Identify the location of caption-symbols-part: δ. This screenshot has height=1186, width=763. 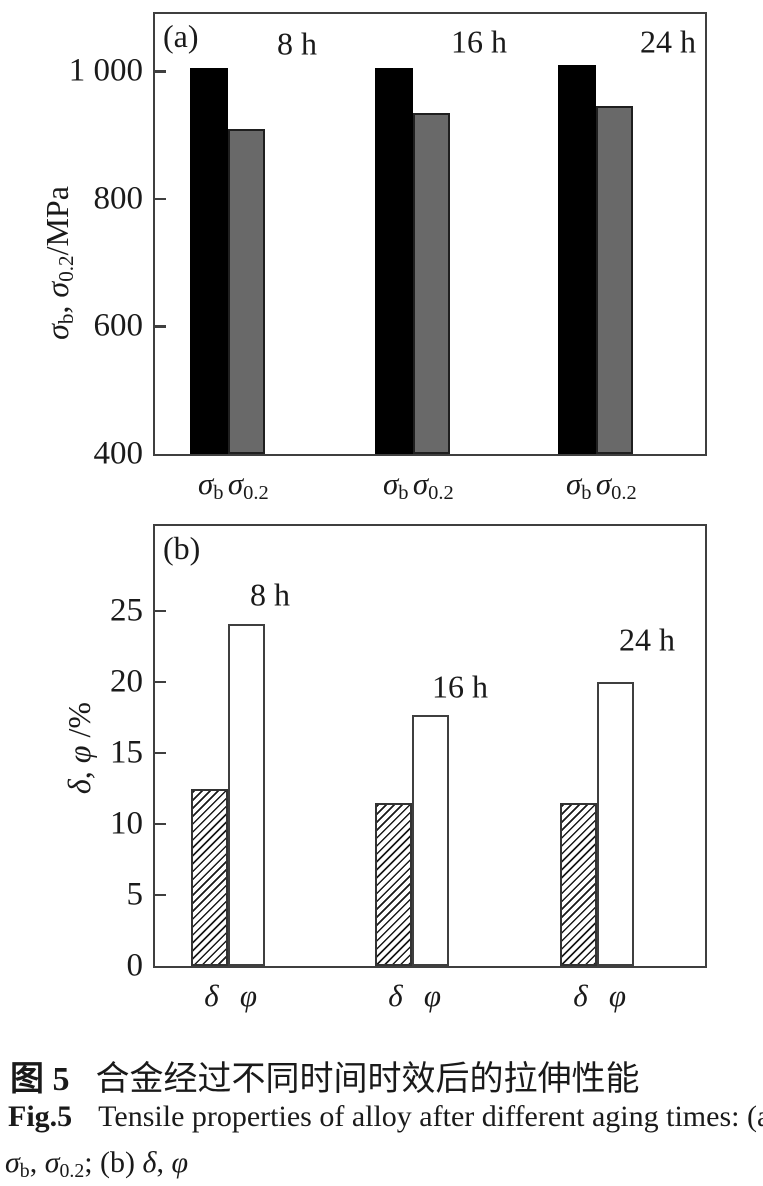
(149, 1162).